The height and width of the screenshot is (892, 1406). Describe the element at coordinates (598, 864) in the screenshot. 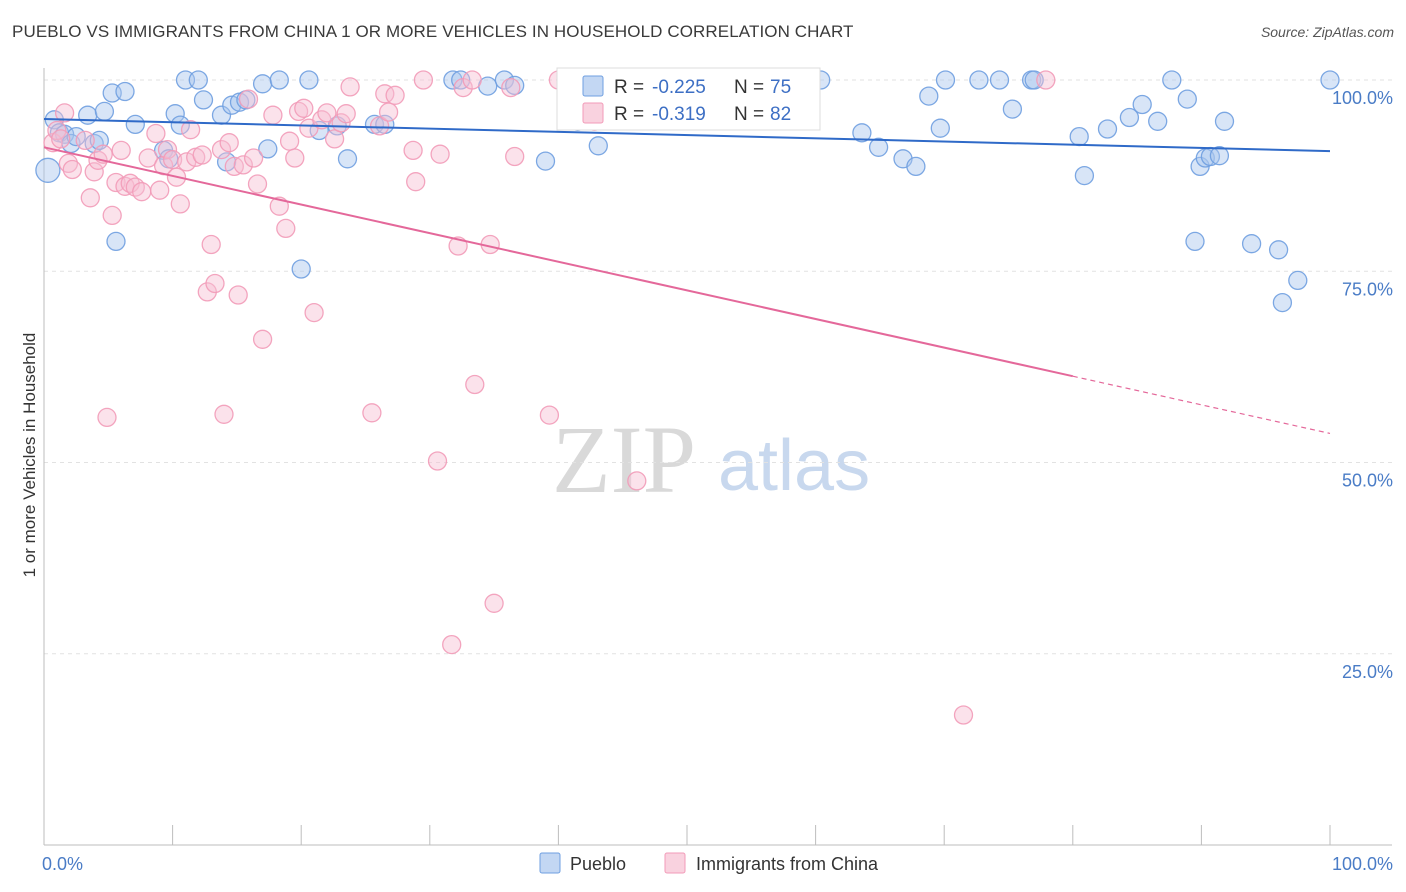

I see `legend-label-pueblo: Pueblo` at that location.